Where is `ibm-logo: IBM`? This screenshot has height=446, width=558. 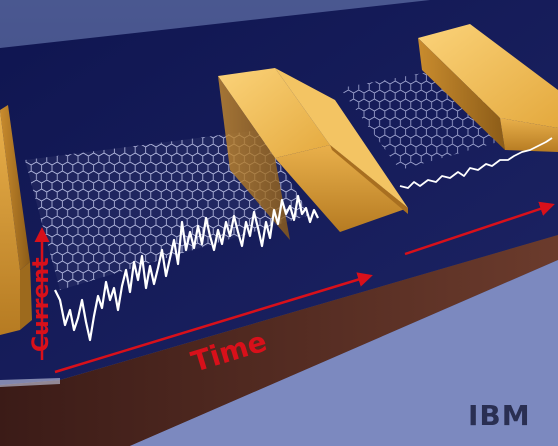 ibm-logo: IBM is located at coordinates (499, 415).